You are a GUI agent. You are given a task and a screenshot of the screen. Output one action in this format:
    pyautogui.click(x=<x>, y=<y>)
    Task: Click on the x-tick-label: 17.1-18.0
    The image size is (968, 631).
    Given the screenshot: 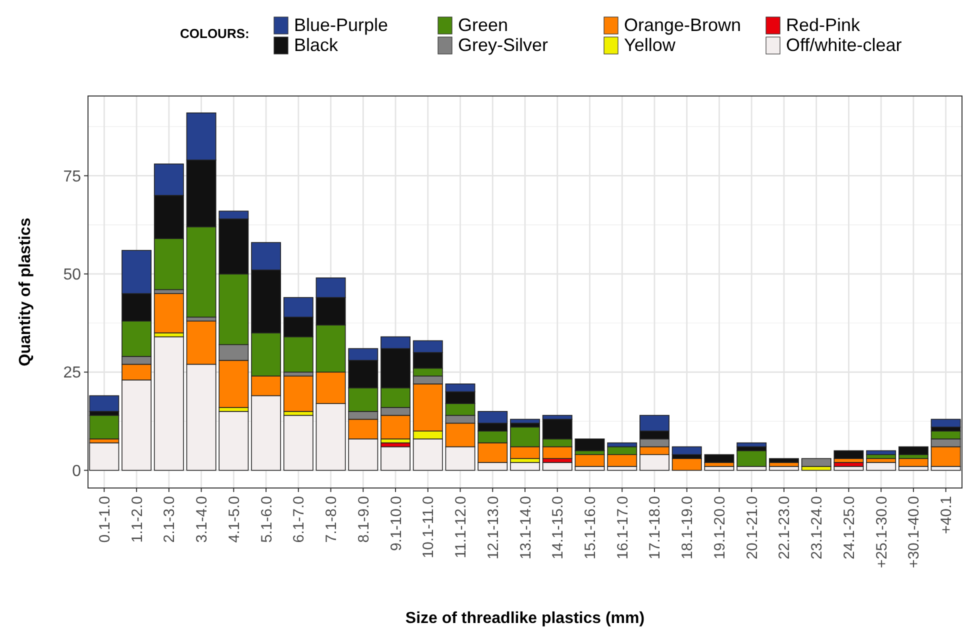 What is the action you would take?
    pyautogui.click(x=655, y=528)
    